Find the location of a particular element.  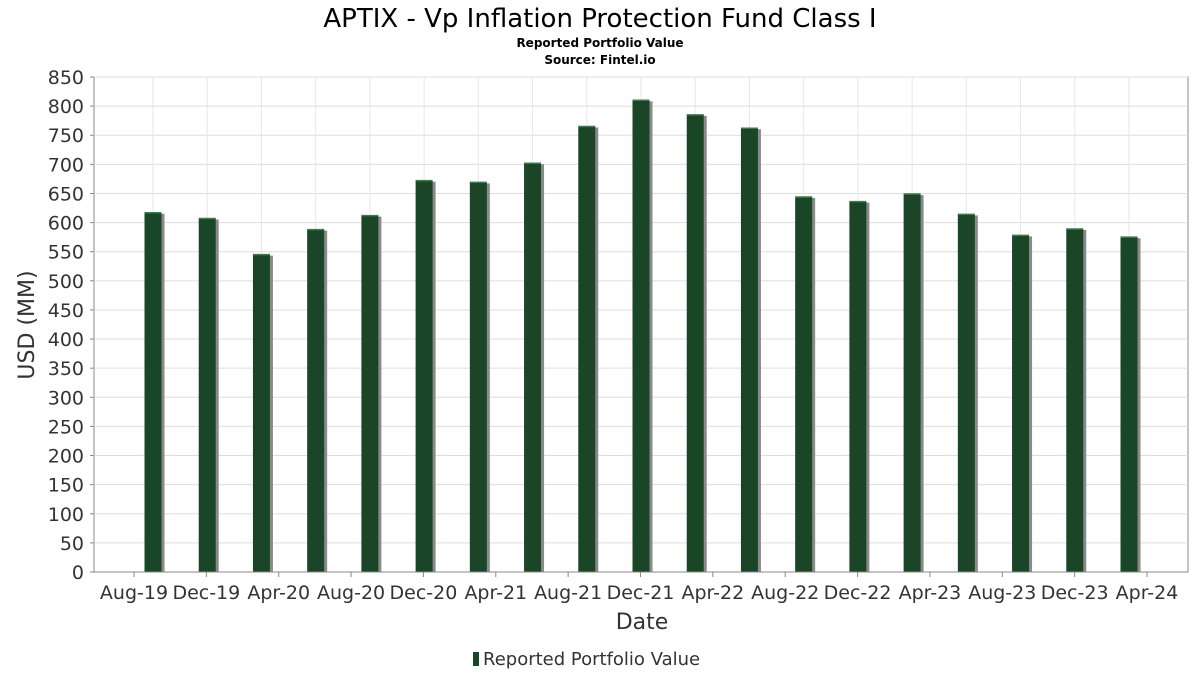

y-tick-label: 500 is located at coordinates (66, 282).